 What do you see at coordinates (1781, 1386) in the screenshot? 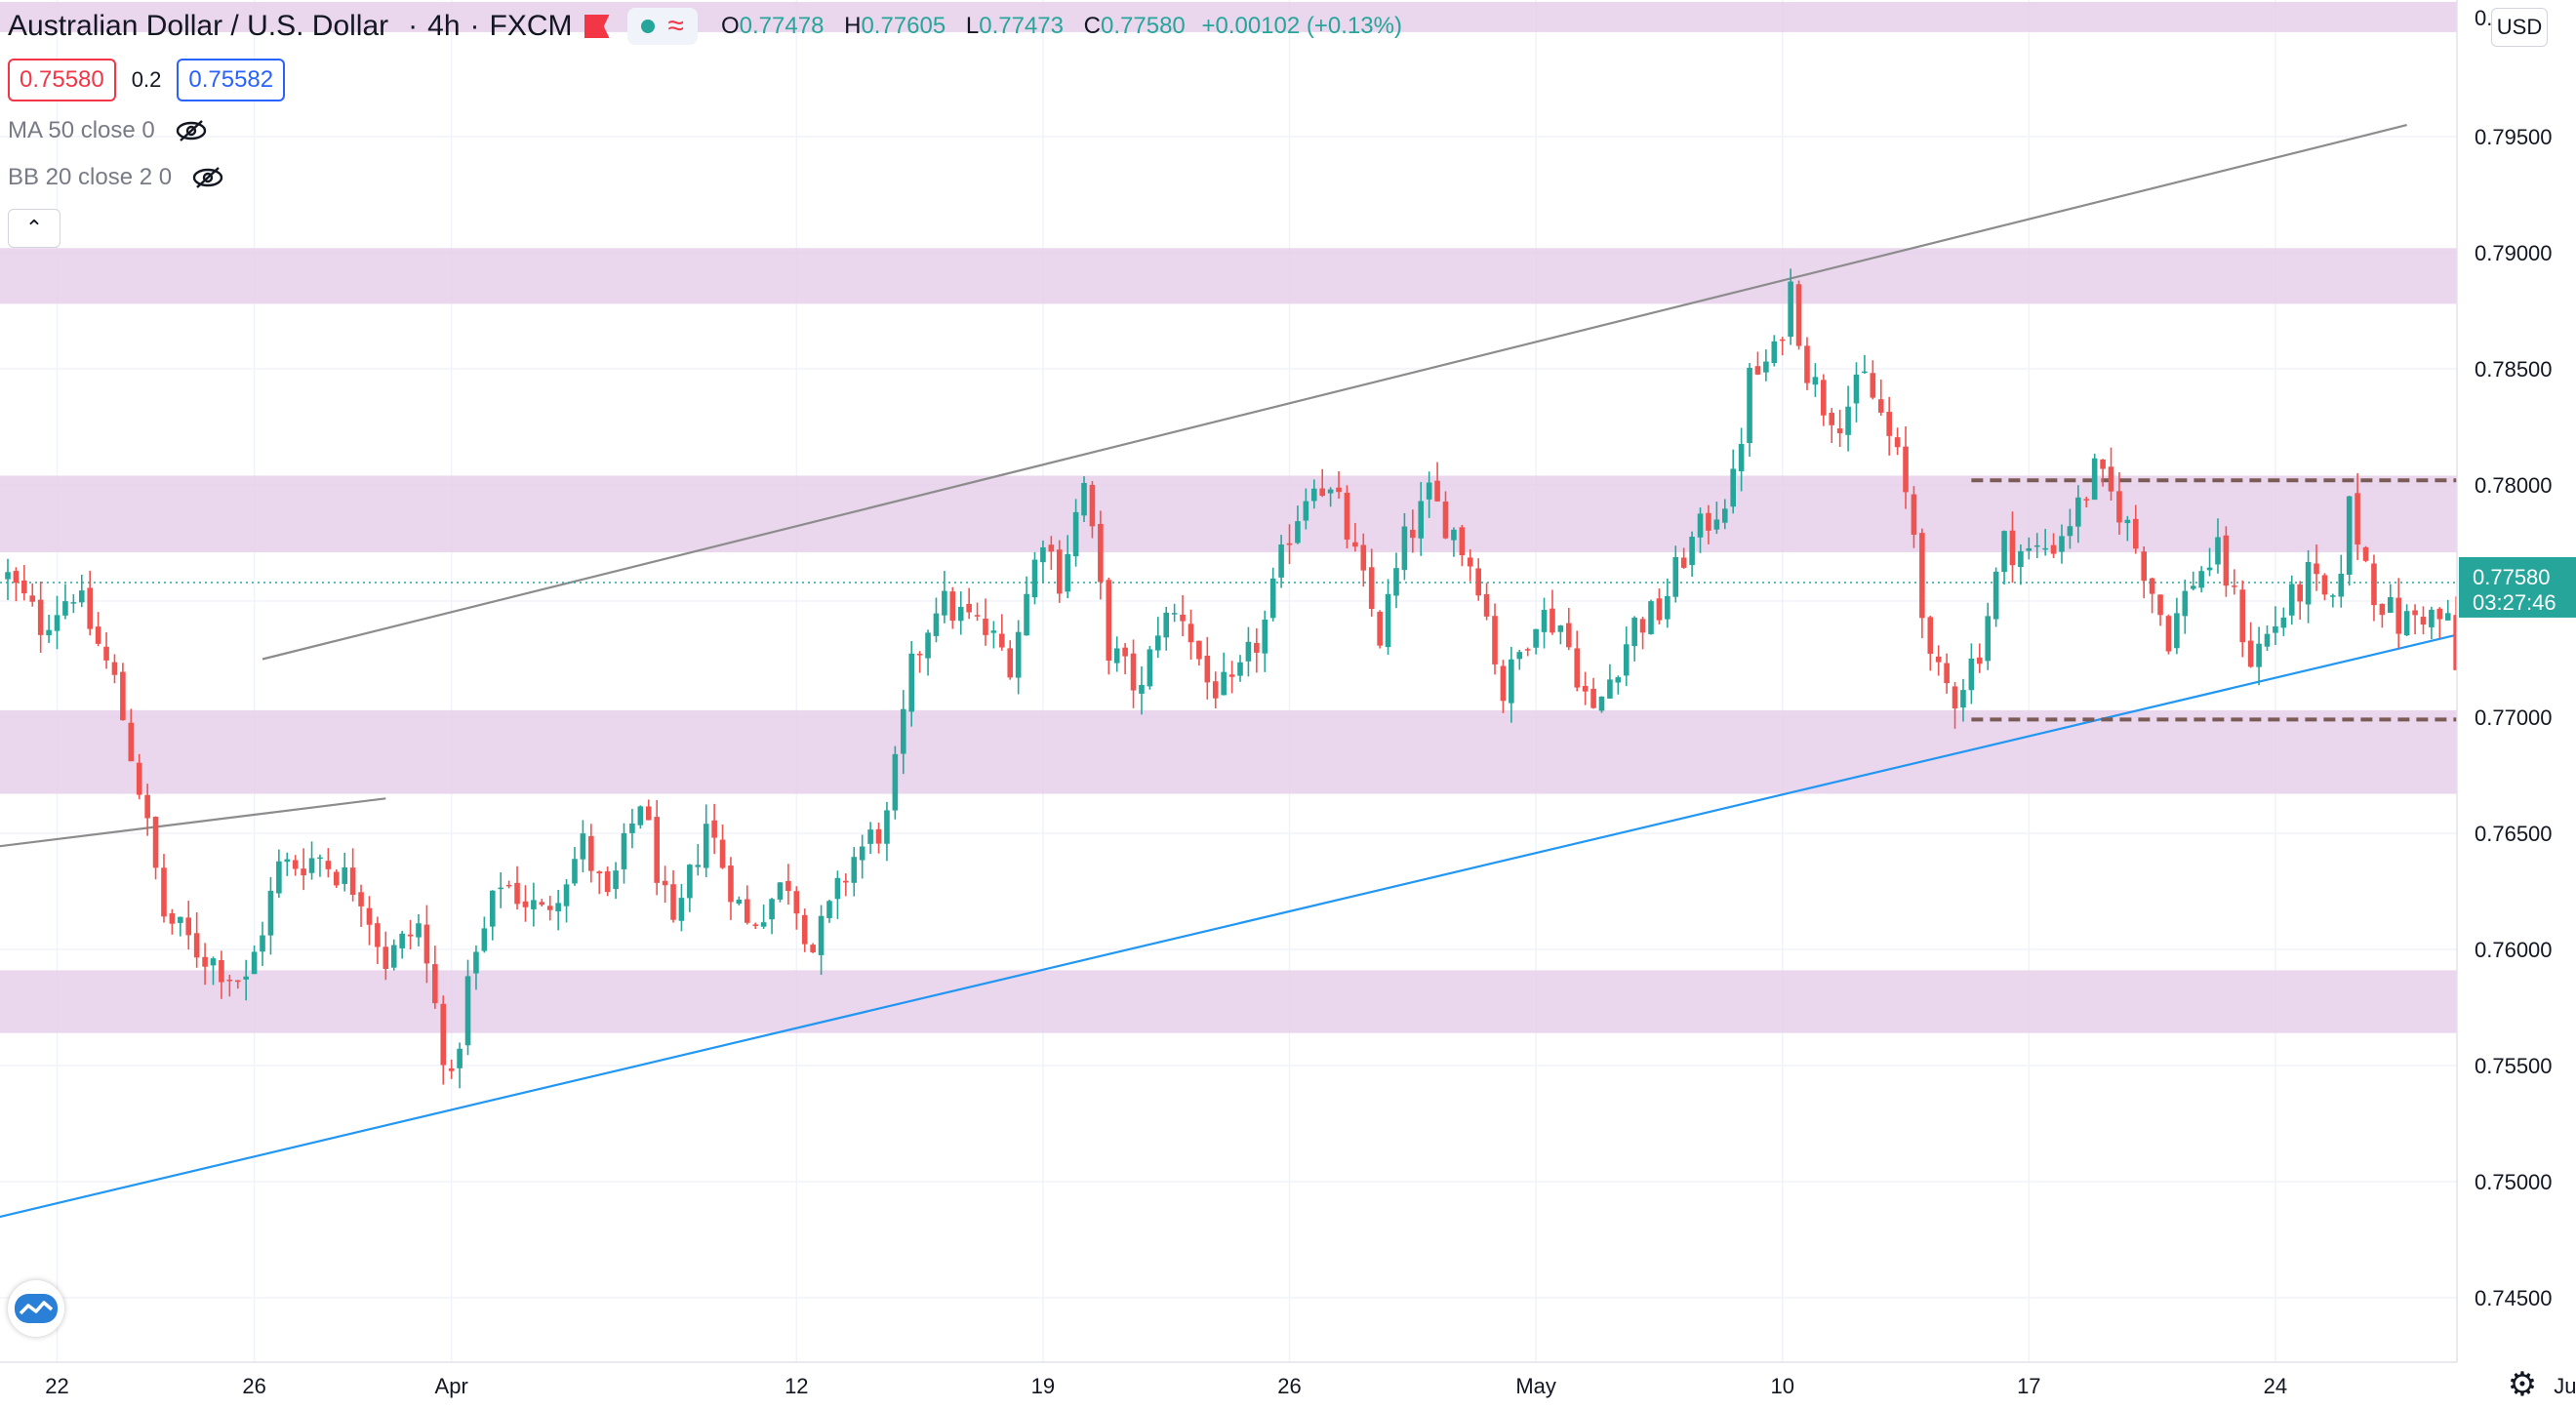
I see `time-tick-label: 10` at bounding box center [1781, 1386].